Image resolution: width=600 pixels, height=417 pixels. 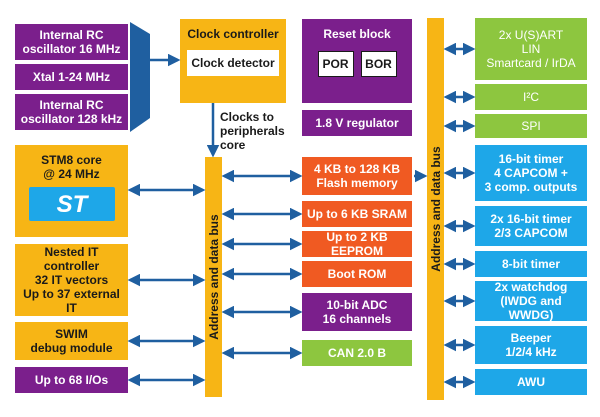 I want to click on clock-controller-block: Clock controller Clock detector, so click(x=233, y=61).